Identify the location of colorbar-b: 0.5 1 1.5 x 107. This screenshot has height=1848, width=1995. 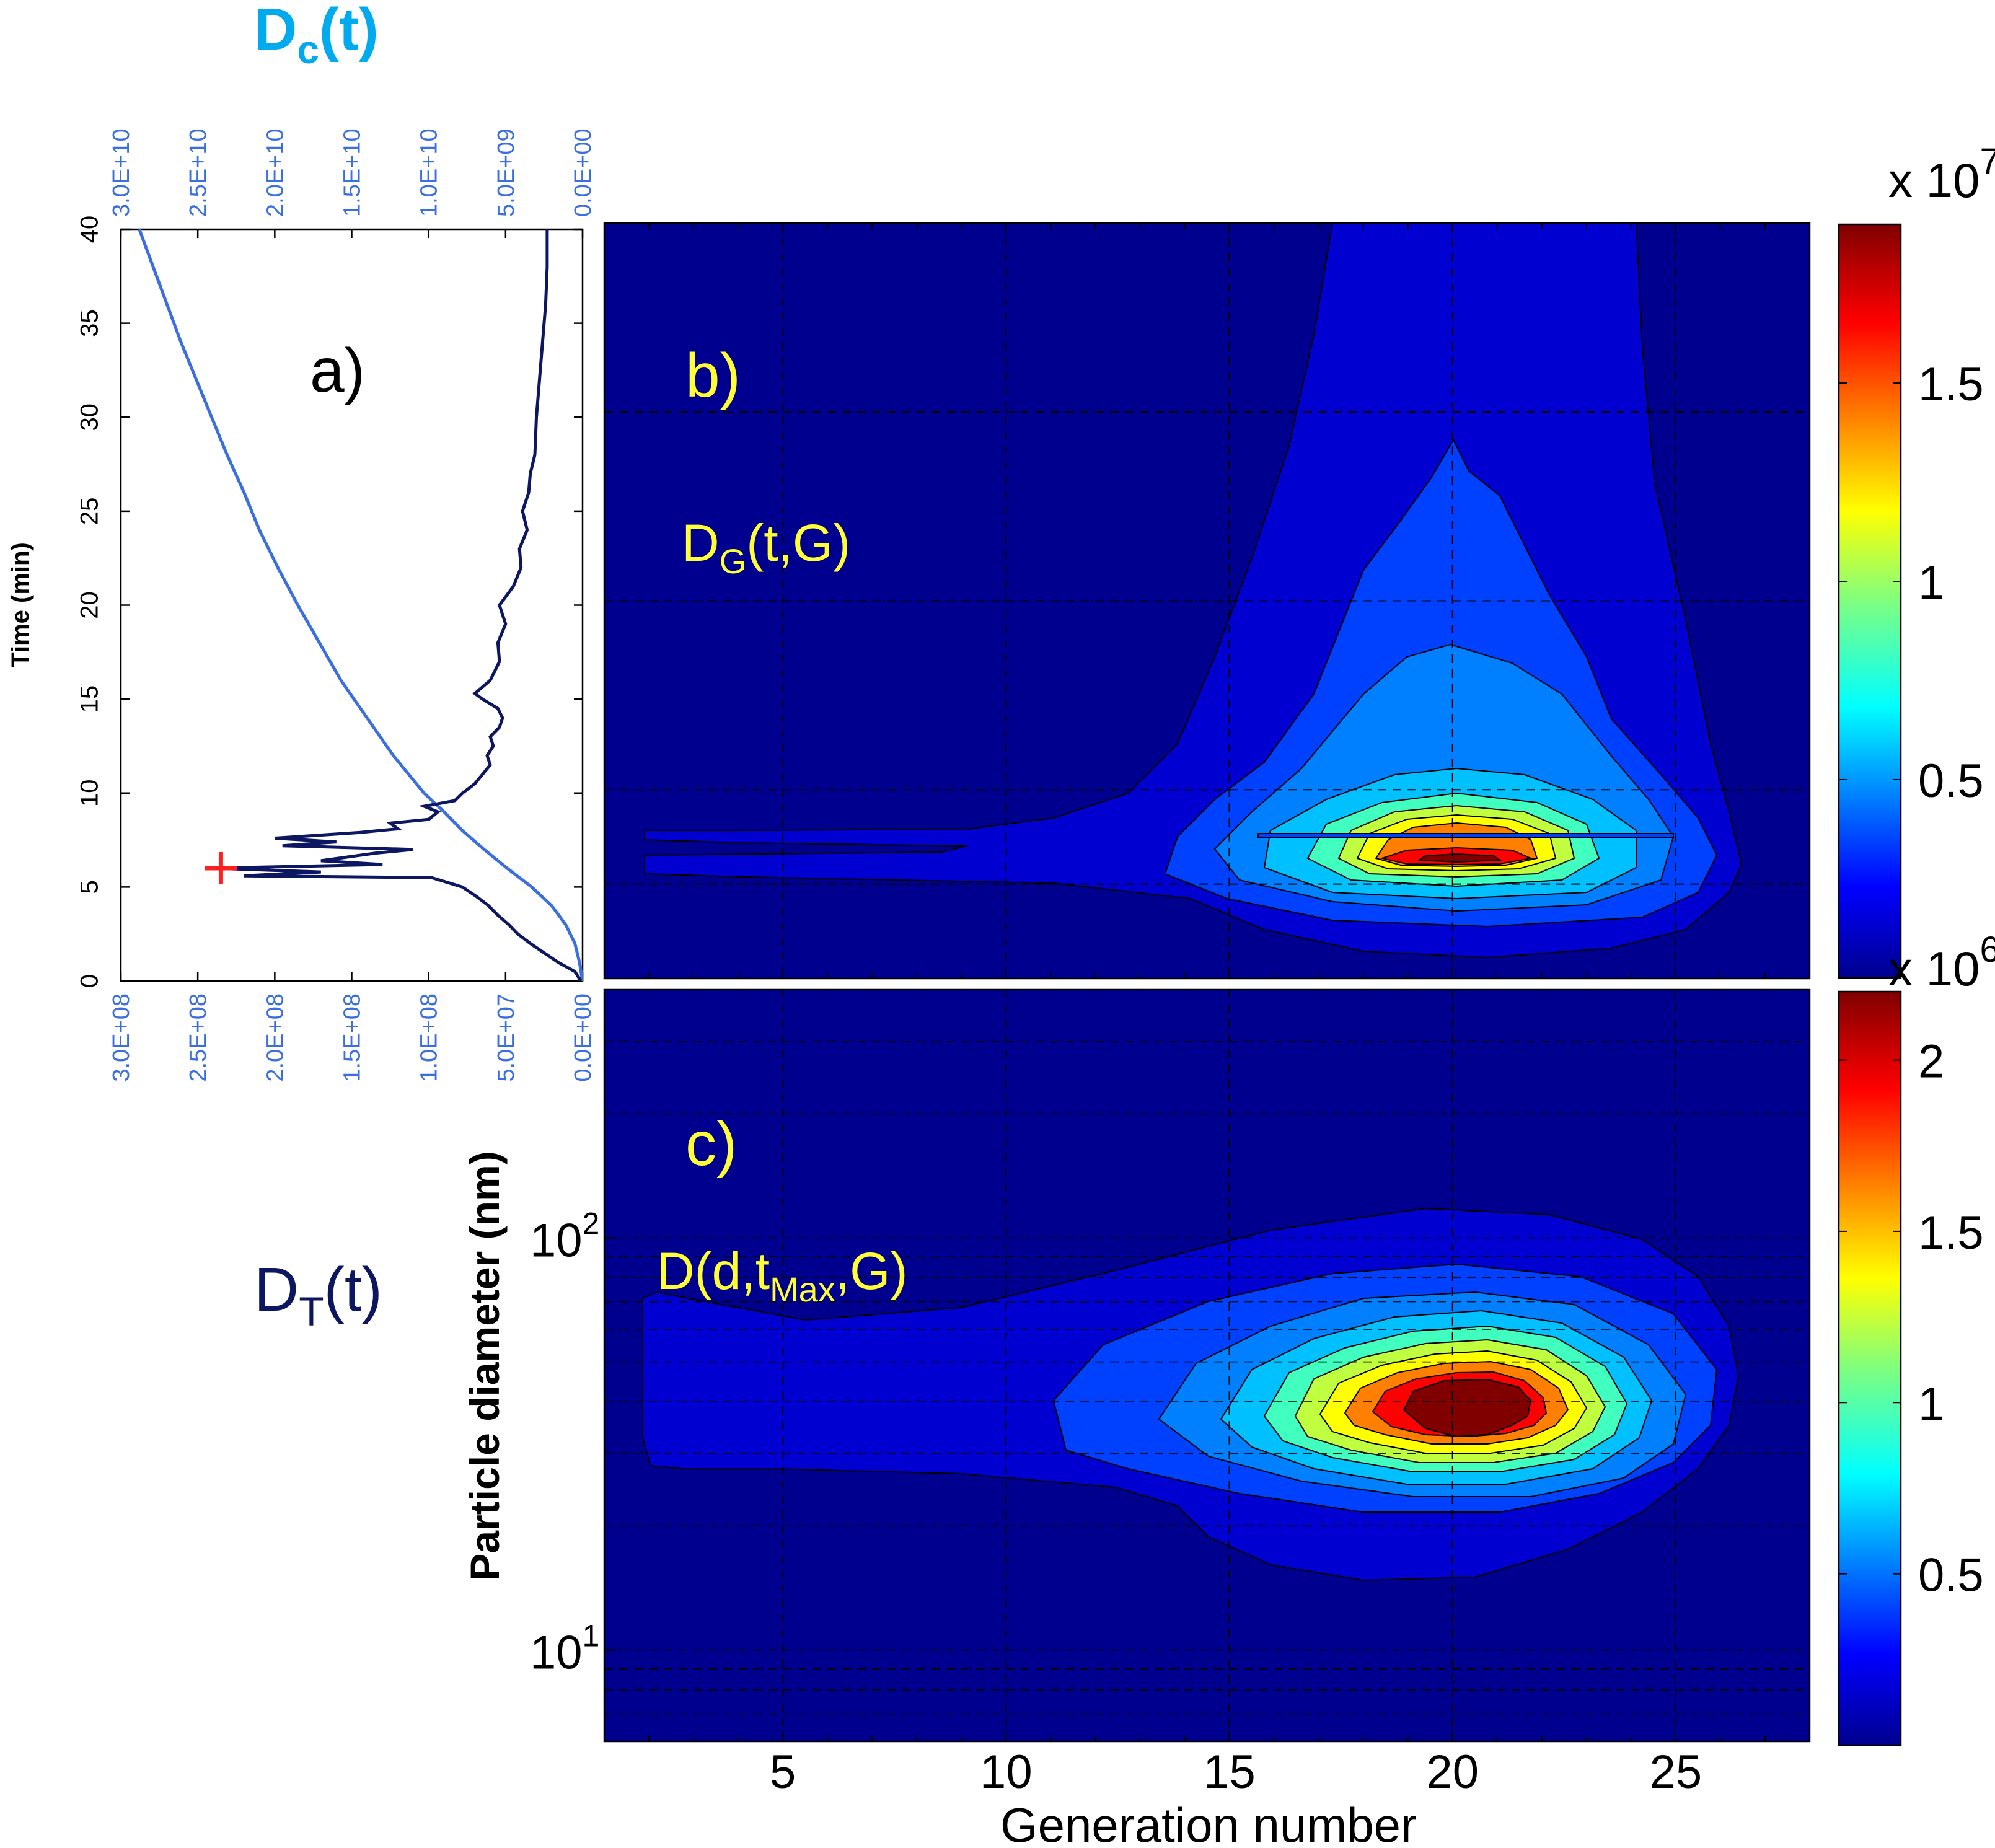
(1916, 560).